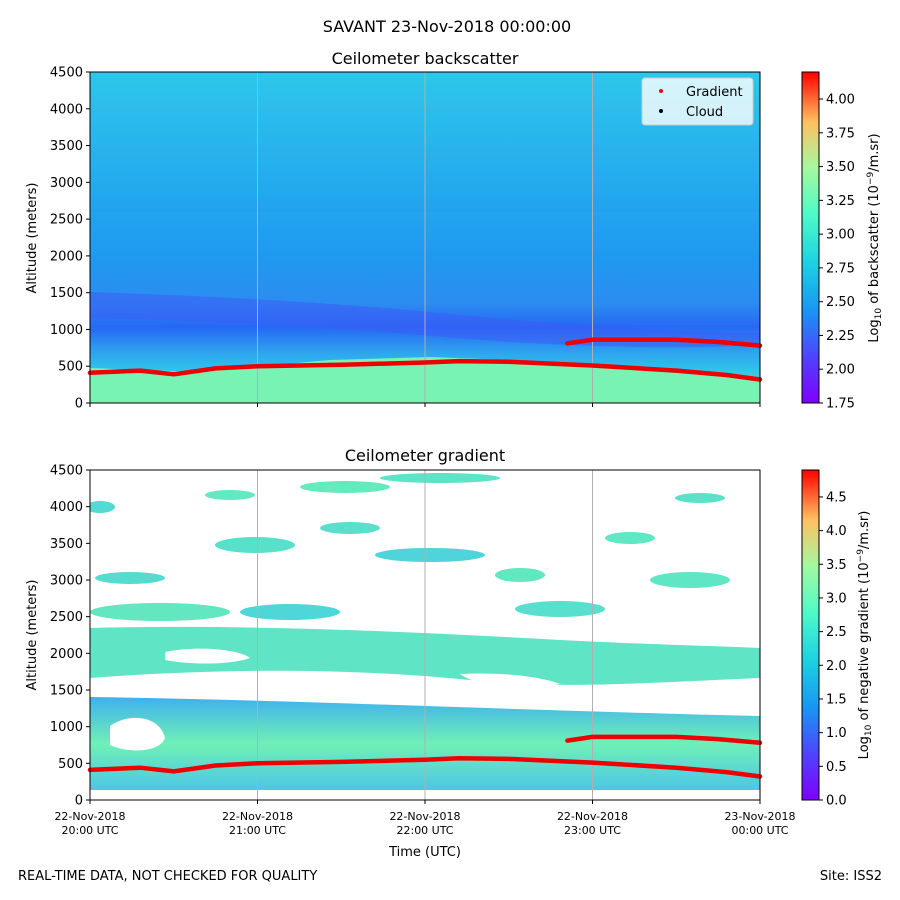 The height and width of the screenshot is (900, 900). What do you see at coordinates (840, 370) in the screenshot?
I see `colorbar-tick-label: 2.00` at bounding box center [840, 370].